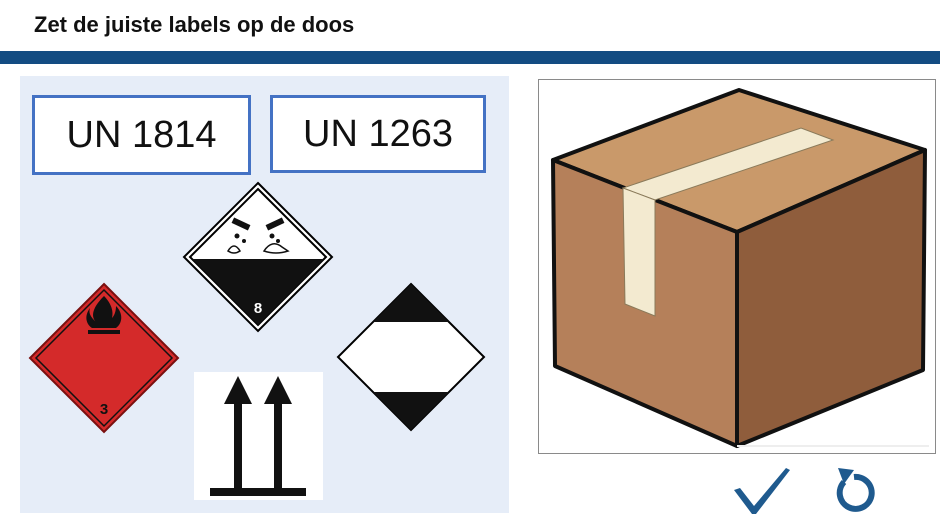 This screenshot has width=940, height=528. I want to click on limited-quantity-label, so click(411, 357).